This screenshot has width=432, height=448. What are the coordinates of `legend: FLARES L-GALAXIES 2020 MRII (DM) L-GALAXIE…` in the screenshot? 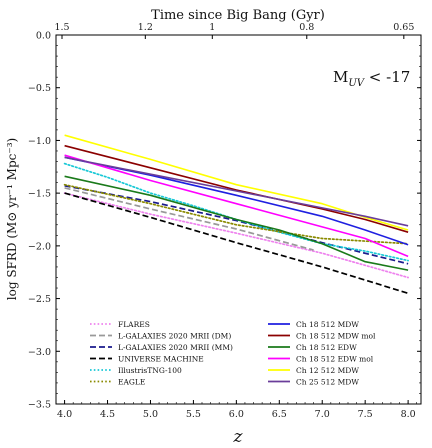 It's located at (233, 353).